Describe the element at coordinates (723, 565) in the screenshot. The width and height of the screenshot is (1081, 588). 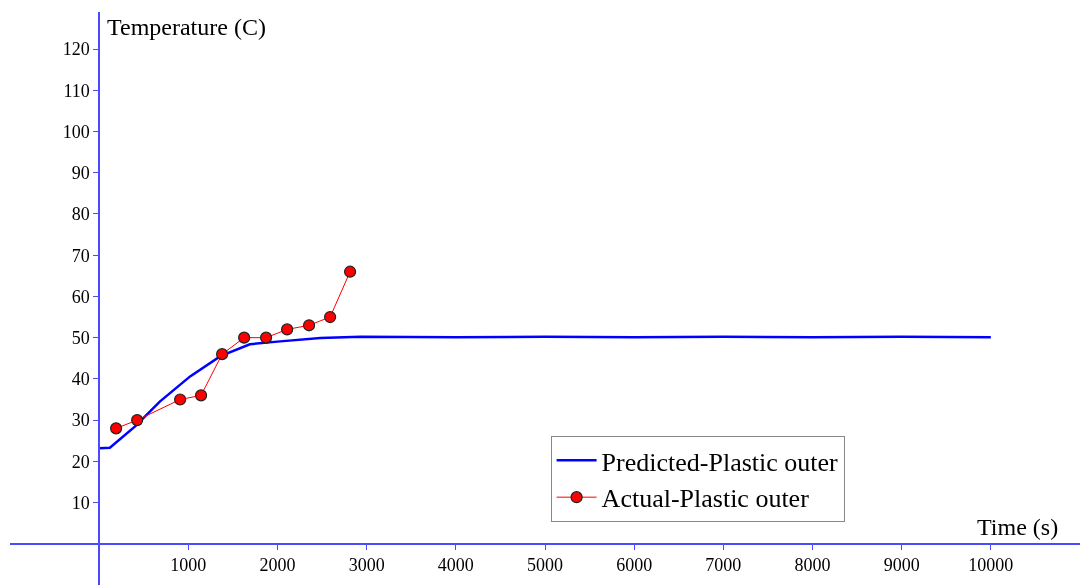
I see `x-tick-label: 7000` at that location.